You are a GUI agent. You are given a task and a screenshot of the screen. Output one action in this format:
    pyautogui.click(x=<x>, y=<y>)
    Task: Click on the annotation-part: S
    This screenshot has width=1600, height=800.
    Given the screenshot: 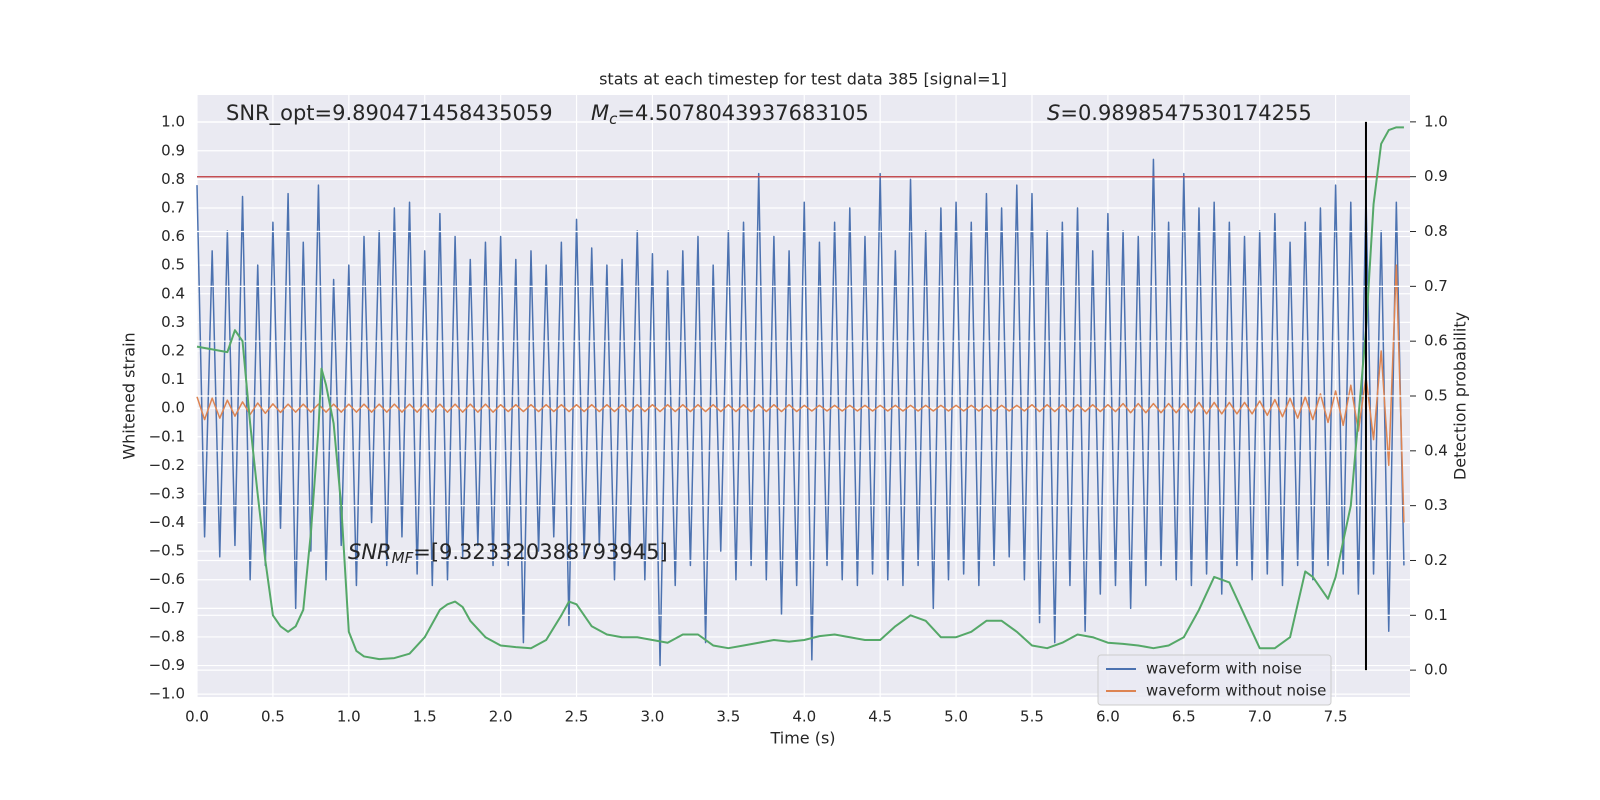 What is the action you would take?
    pyautogui.click(x=1053, y=113)
    